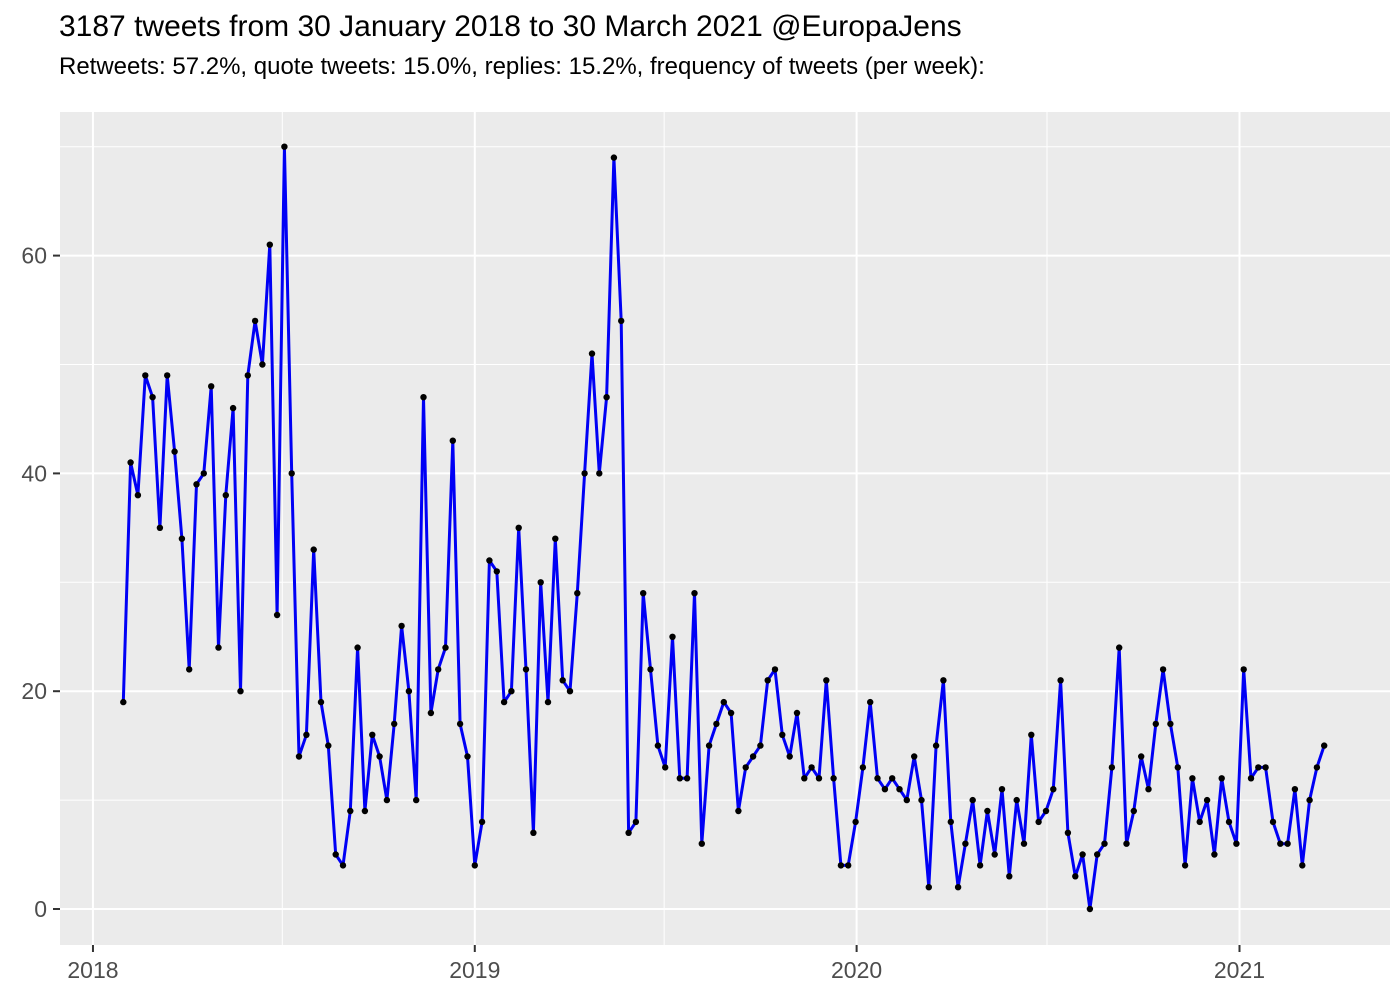 The image size is (1400, 1005). Describe the element at coordinates (34, 473) in the screenshot. I see `y-axis-tick-label: 40` at that location.